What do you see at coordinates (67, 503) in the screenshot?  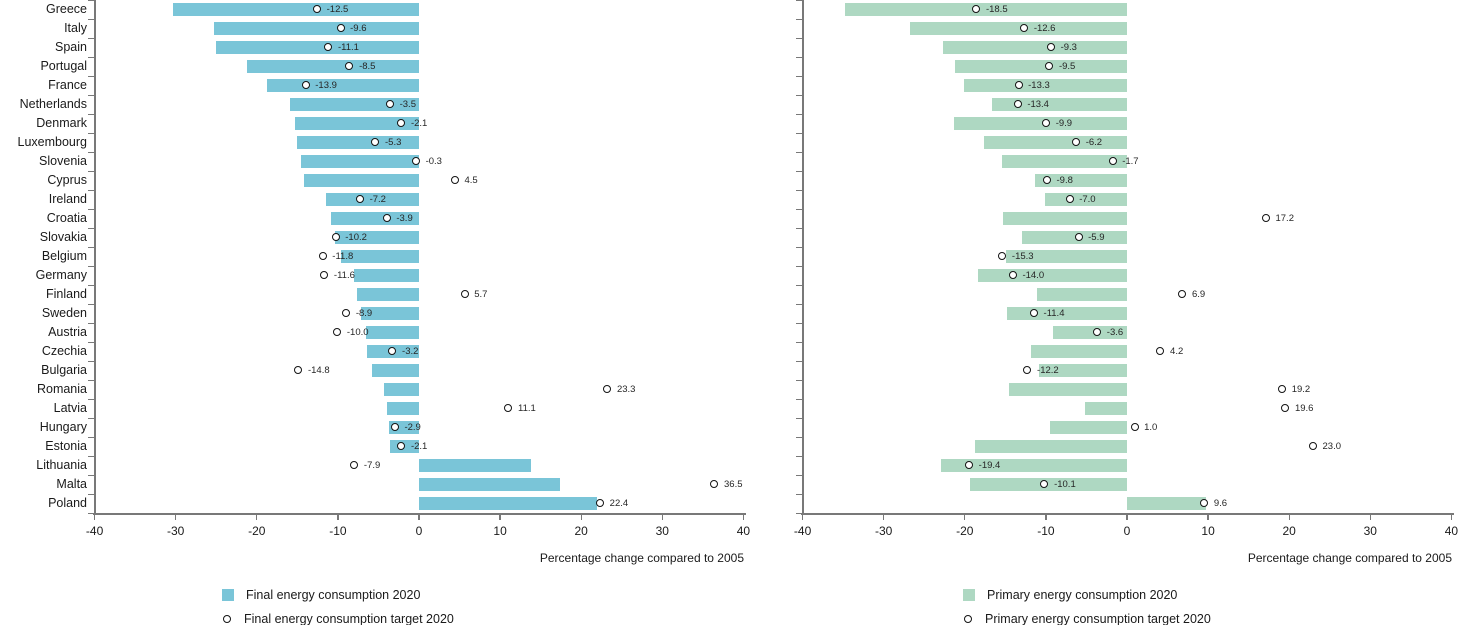 I see `category-label: Poland` at bounding box center [67, 503].